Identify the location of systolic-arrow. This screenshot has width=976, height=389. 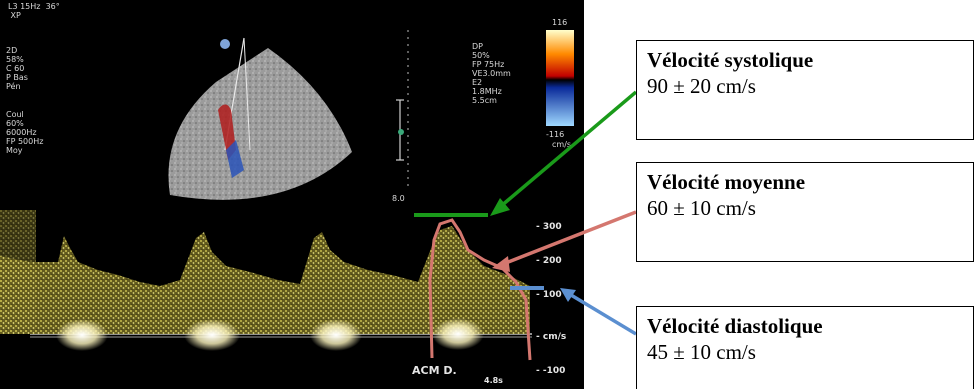
(565, 152).